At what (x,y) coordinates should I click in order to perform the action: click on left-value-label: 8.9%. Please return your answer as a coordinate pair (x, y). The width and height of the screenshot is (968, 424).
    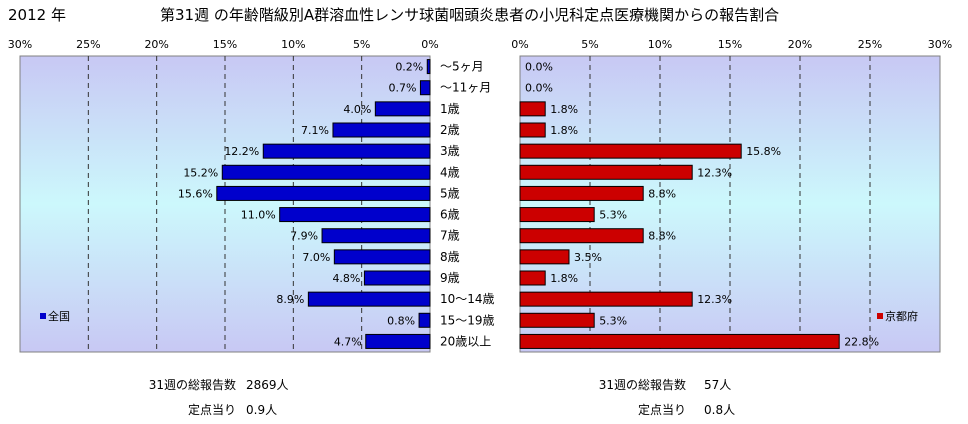
    Looking at the image, I should click on (290, 299).